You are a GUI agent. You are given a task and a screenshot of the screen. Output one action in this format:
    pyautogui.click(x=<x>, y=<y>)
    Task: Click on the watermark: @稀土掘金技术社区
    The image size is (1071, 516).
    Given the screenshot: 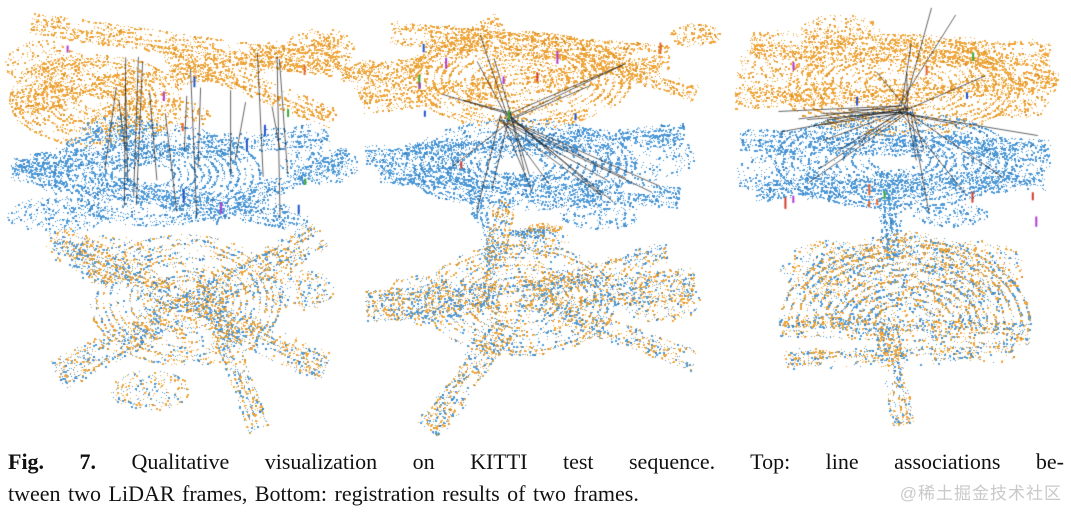 What is the action you would take?
    pyautogui.click(x=980, y=493)
    